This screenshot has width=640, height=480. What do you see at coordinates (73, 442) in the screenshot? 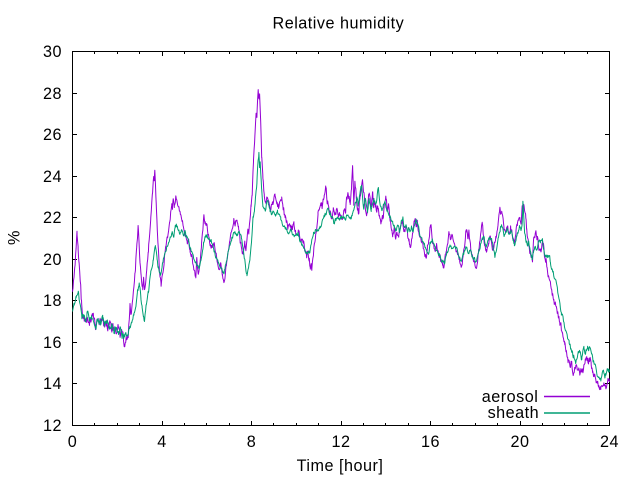
I see `svg-text: 0` at bounding box center [73, 442].